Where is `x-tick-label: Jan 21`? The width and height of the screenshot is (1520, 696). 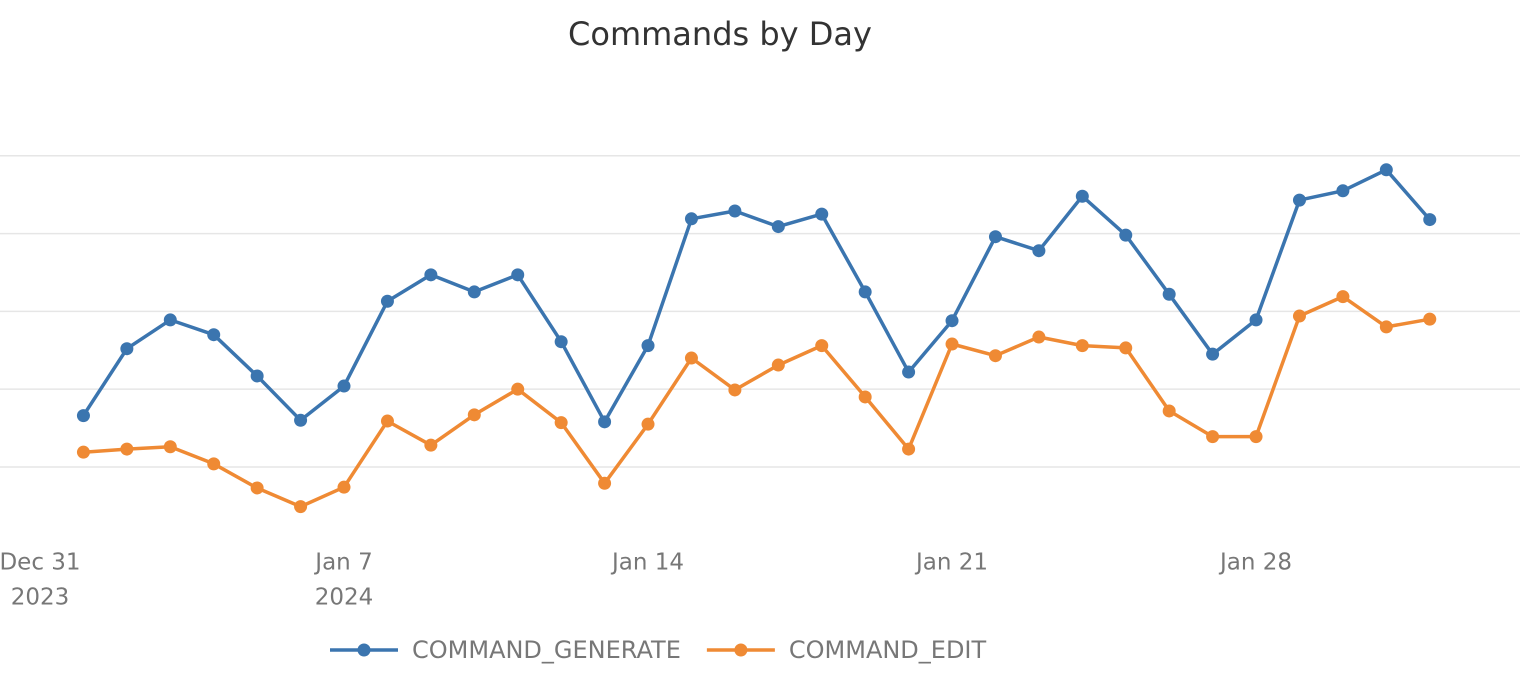 x-tick-label: Jan 21 is located at coordinates (951, 563).